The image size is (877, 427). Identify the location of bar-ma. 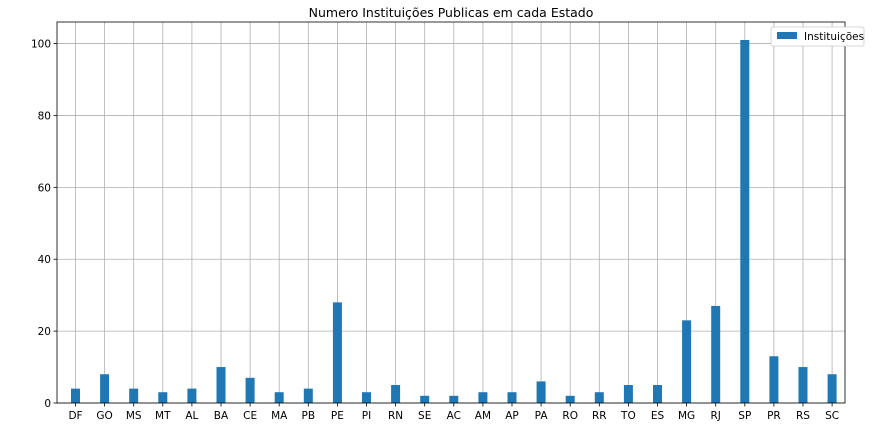
(279, 397).